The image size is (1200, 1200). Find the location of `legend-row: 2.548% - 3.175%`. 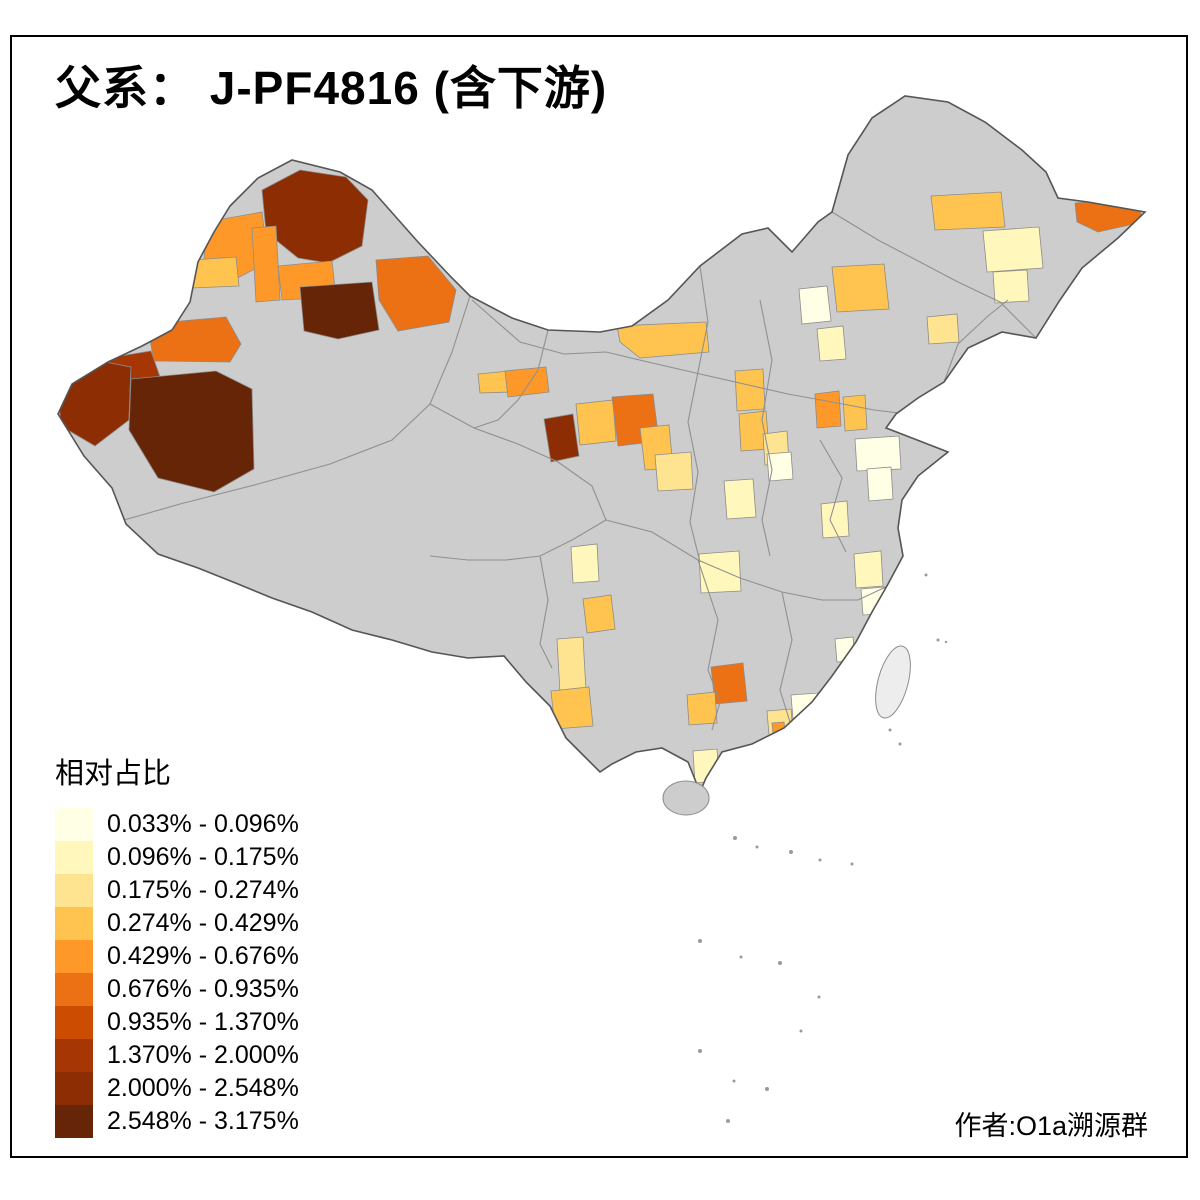

legend-row: 2.548% - 3.175% is located at coordinates (177, 1121).